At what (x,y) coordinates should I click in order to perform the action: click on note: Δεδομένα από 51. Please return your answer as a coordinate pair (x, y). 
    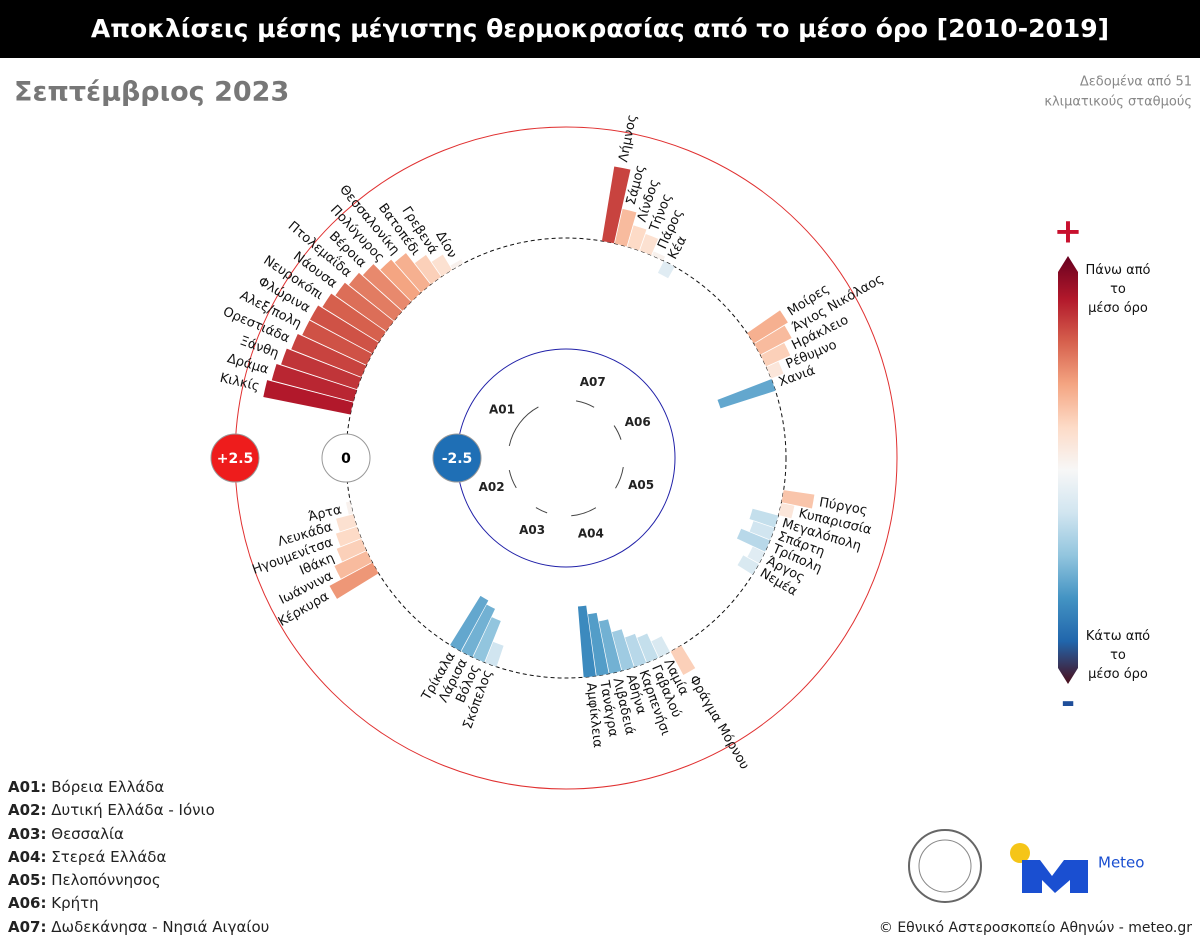
    Looking at the image, I should click on (1136, 82).